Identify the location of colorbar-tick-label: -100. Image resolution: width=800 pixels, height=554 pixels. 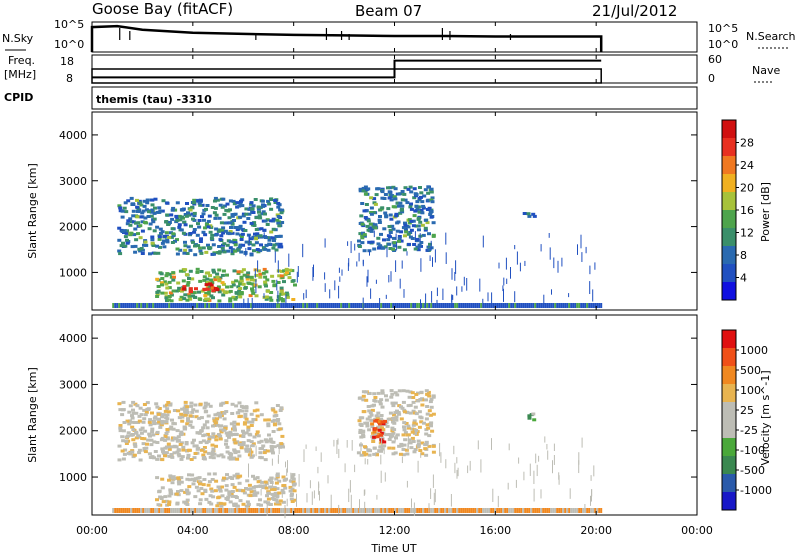
(752, 450).